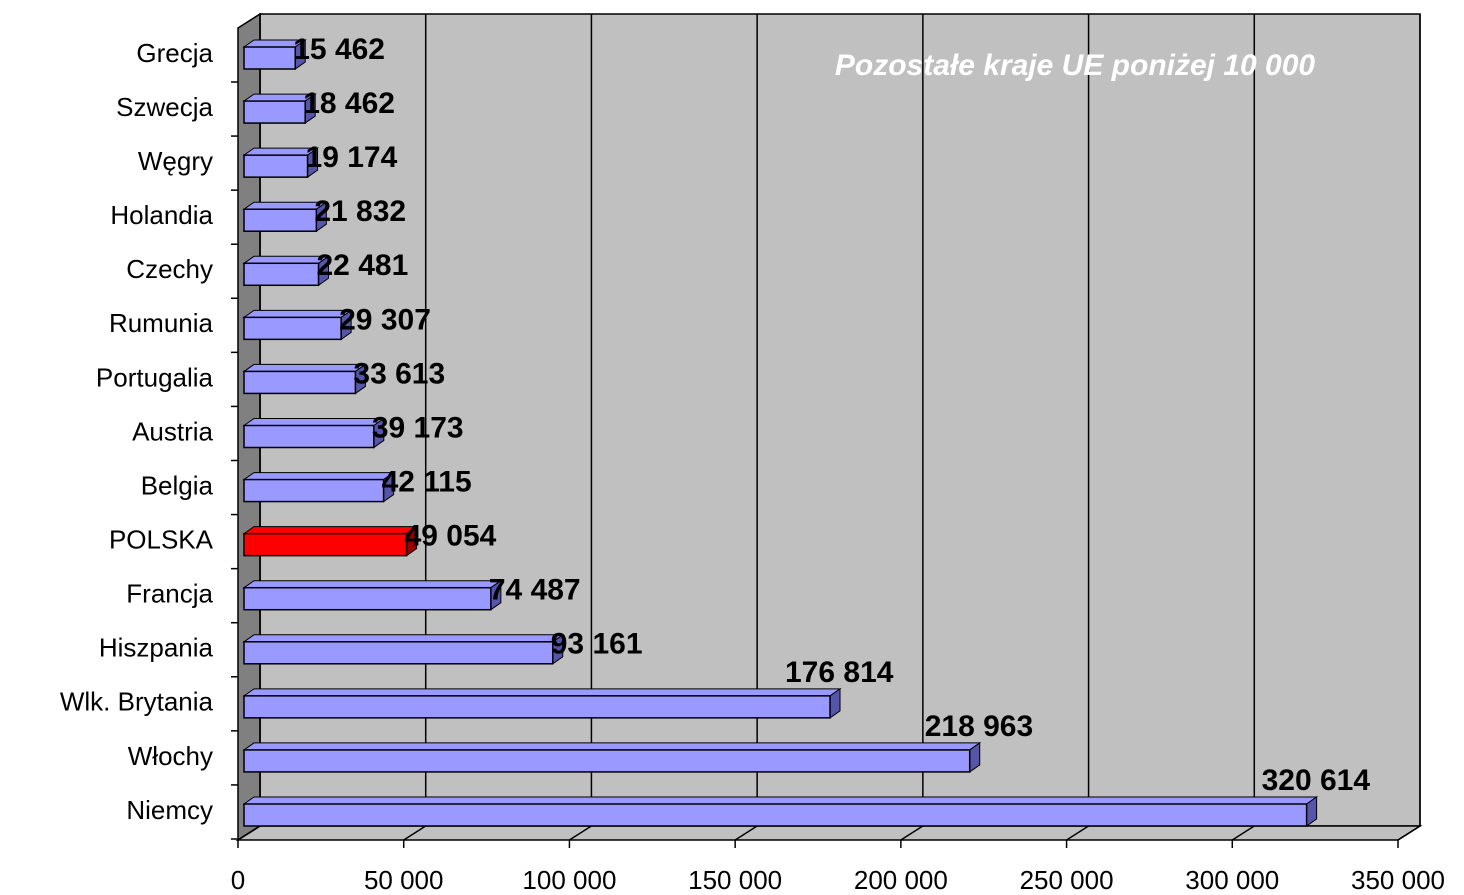 Image resolution: width=1464 pixels, height=895 pixels. I want to click on data-label: 49 054, so click(451, 536).